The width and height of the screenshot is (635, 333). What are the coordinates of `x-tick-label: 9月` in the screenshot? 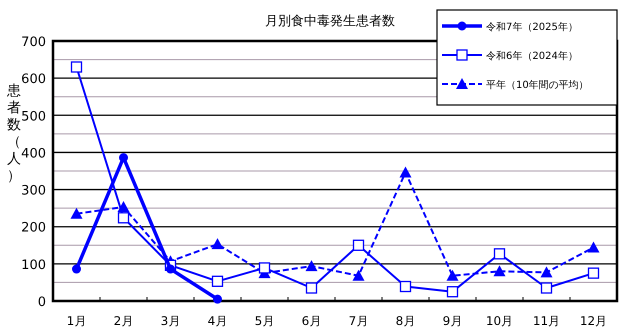 It's located at (452, 321).